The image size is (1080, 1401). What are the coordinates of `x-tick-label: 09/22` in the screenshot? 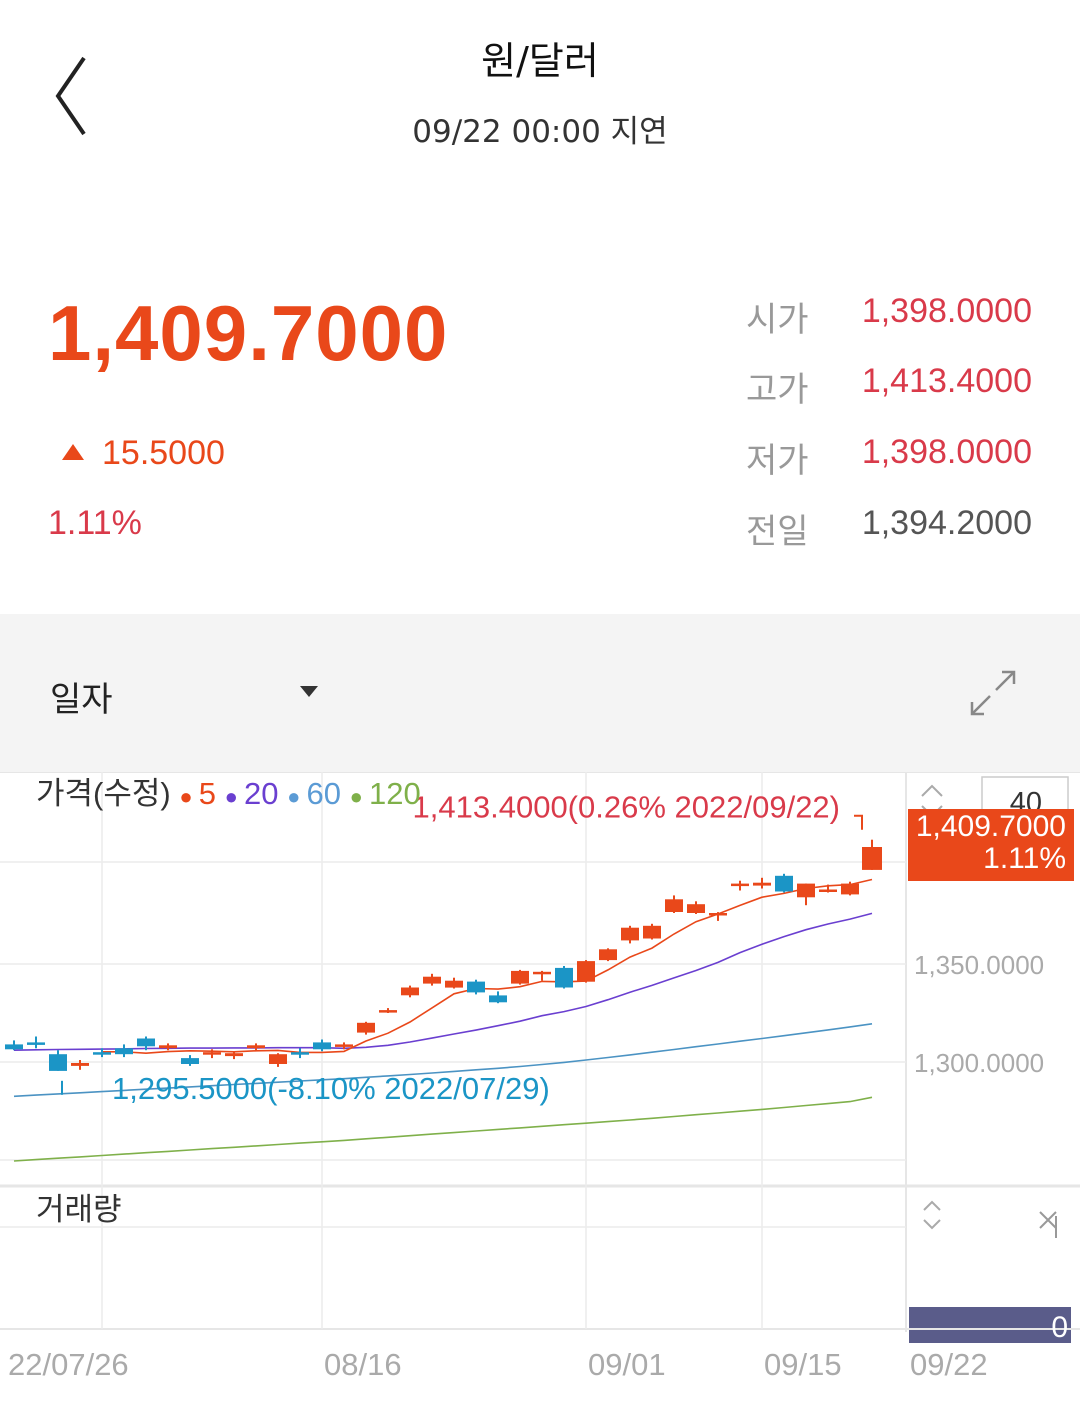 It's located at (949, 1364).